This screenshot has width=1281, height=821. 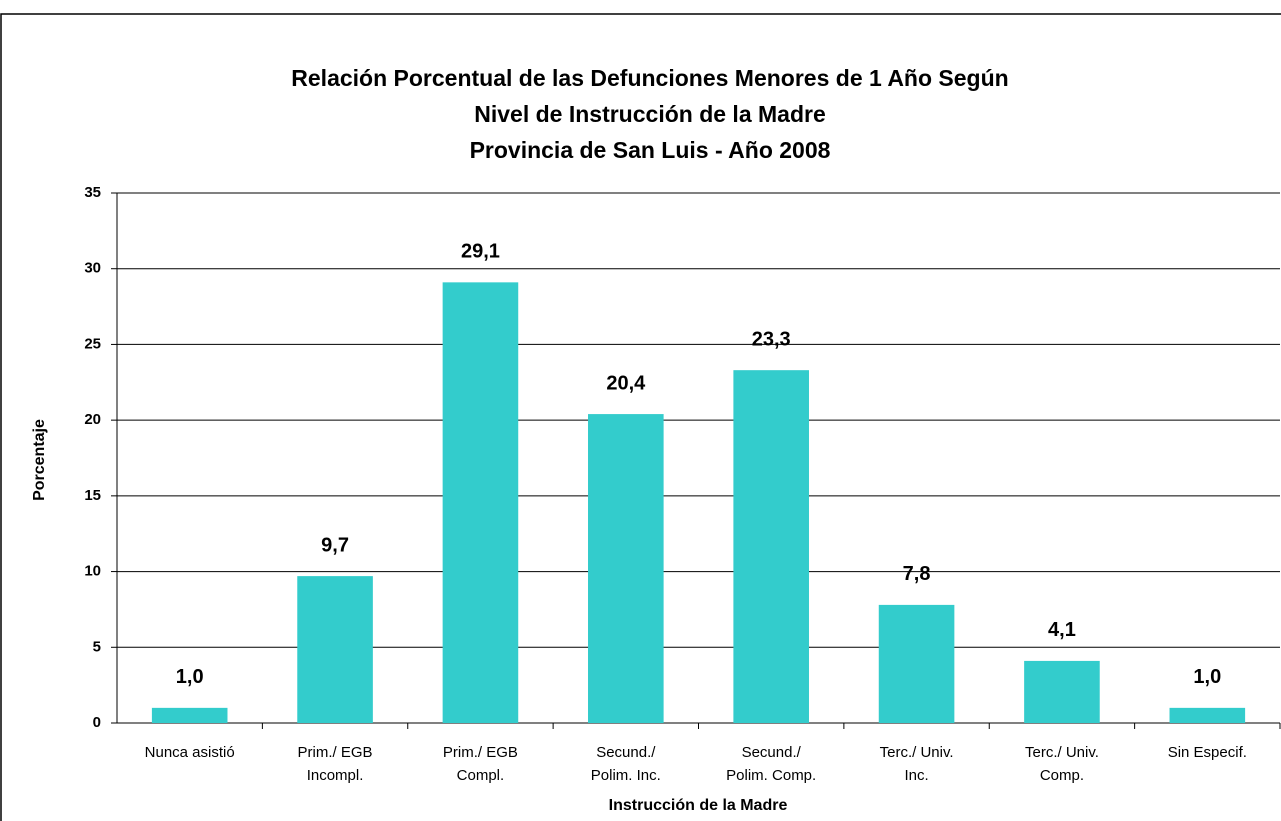 What do you see at coordinates (1062, 630) in the screenshot?
I see `value-label: 4,1` at bounding box center [1062, 630].